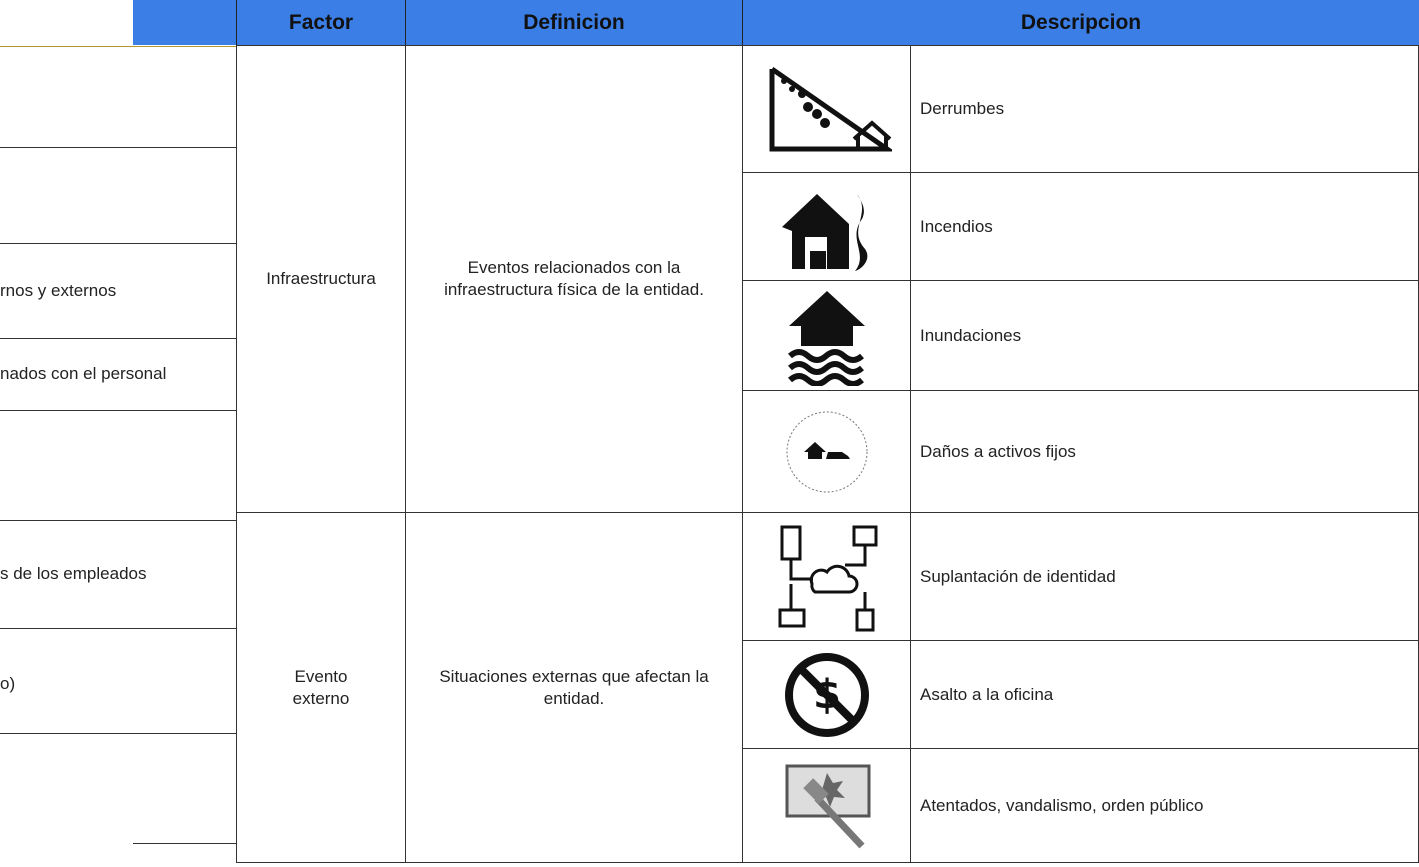 The height and width of the screenshot is (867, 1419). Describe the element at coordinates (1164, 694) in the screenshot. I see `item-text: Asalto a la oficina` at that location.